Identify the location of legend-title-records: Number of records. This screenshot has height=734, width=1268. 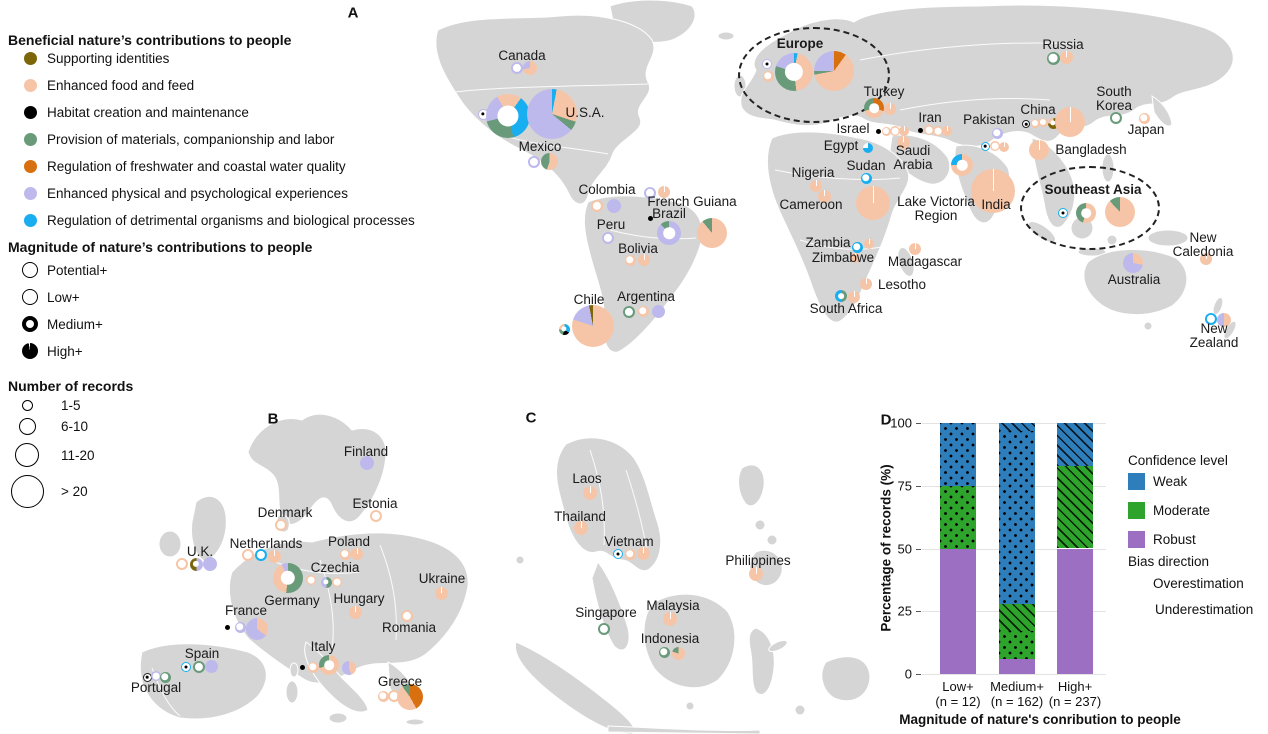
(71, 386).